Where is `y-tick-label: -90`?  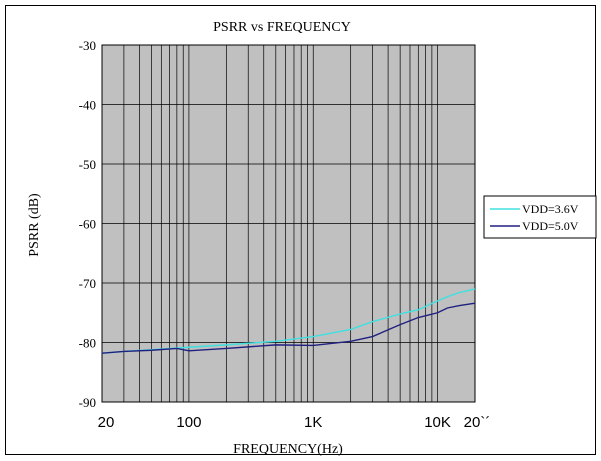
y-tick-label: -90 is located at coordinates (87, 402).